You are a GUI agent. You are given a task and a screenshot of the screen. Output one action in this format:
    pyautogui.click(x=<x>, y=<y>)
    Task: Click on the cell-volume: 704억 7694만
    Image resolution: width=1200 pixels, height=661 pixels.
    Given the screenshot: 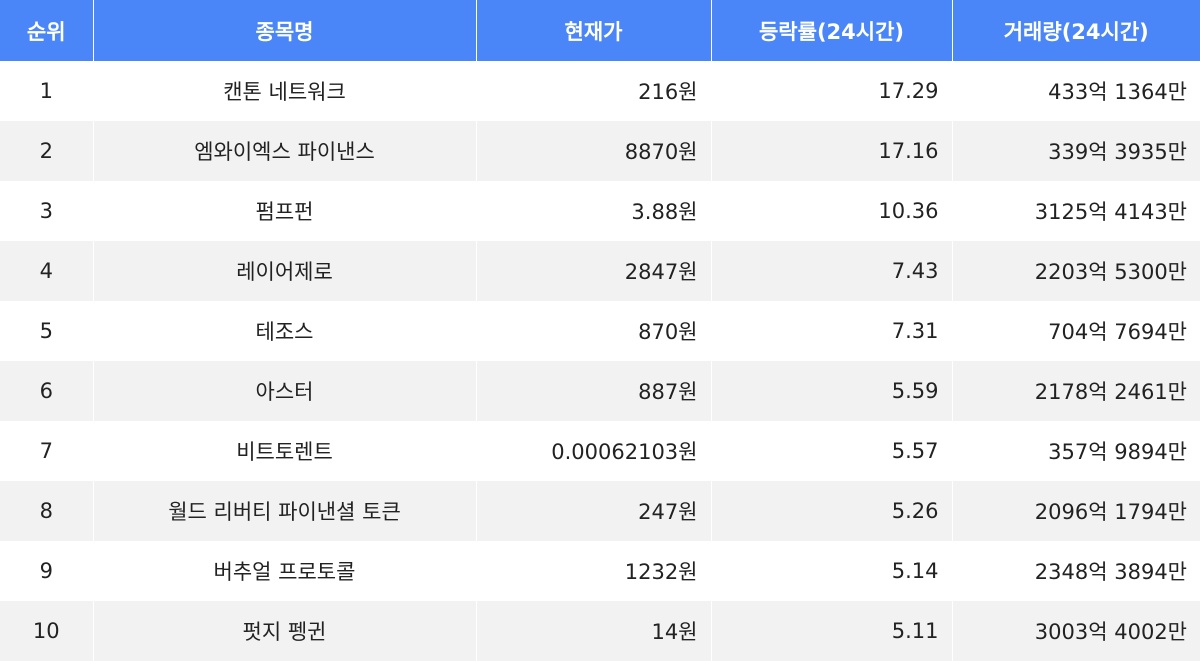 What is the action you would take?
    pyautogui.click(x=1076, y=331)
    